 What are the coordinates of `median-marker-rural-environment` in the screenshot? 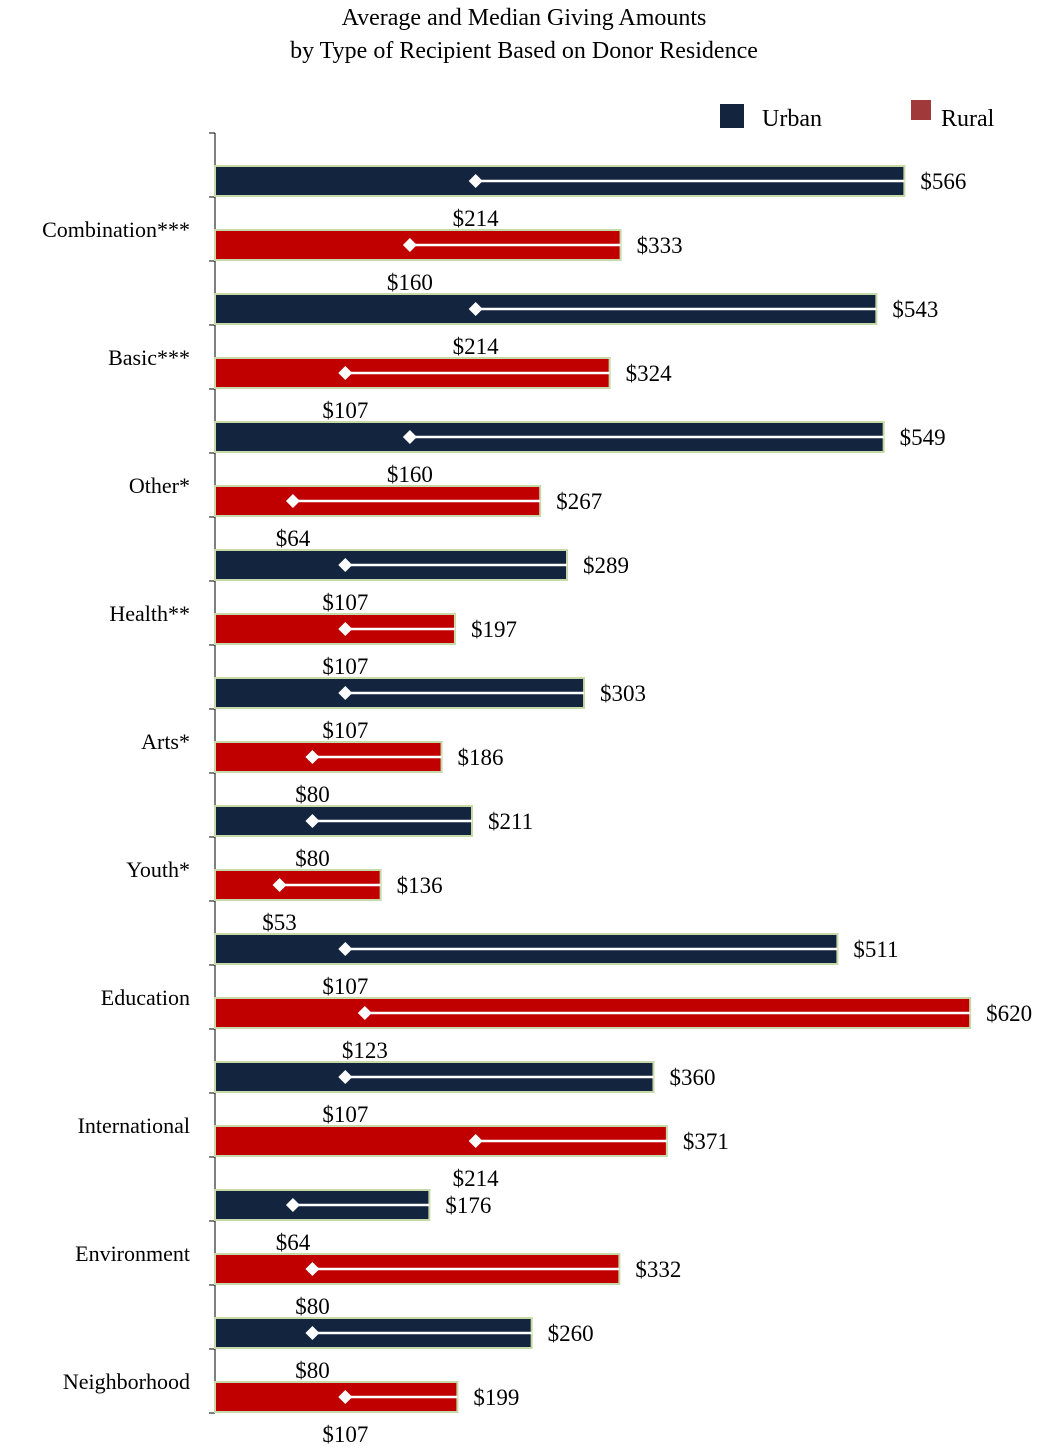 It's located at (312, 1269).